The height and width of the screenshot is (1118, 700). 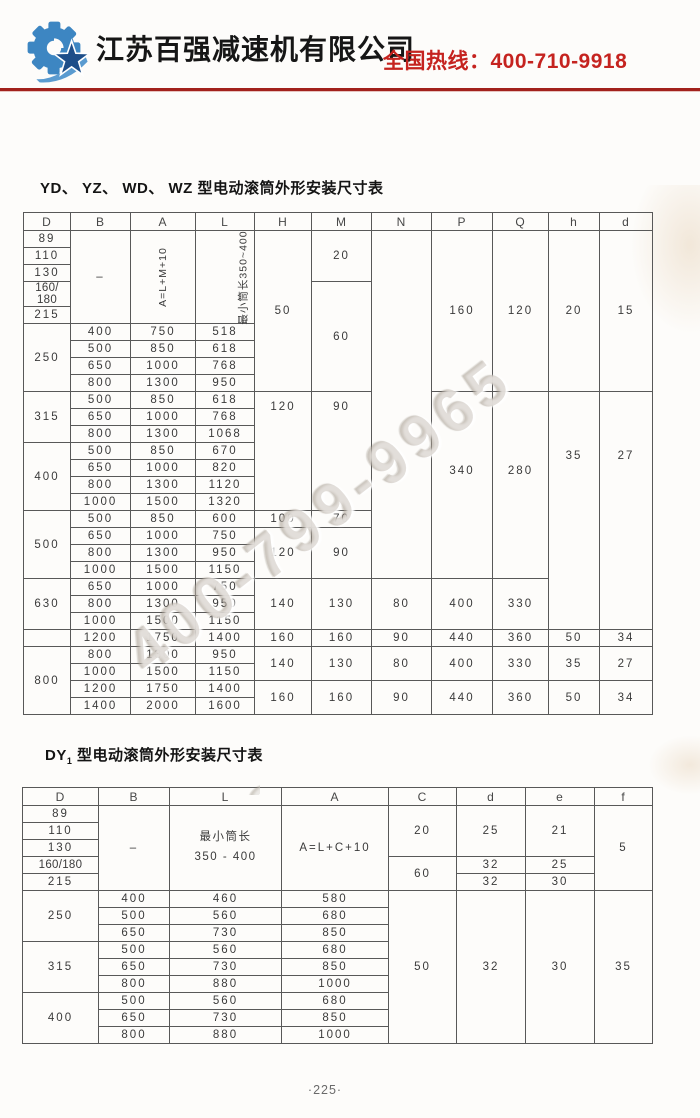 I want to click on table-row: 215, so click(x=338, y=315).